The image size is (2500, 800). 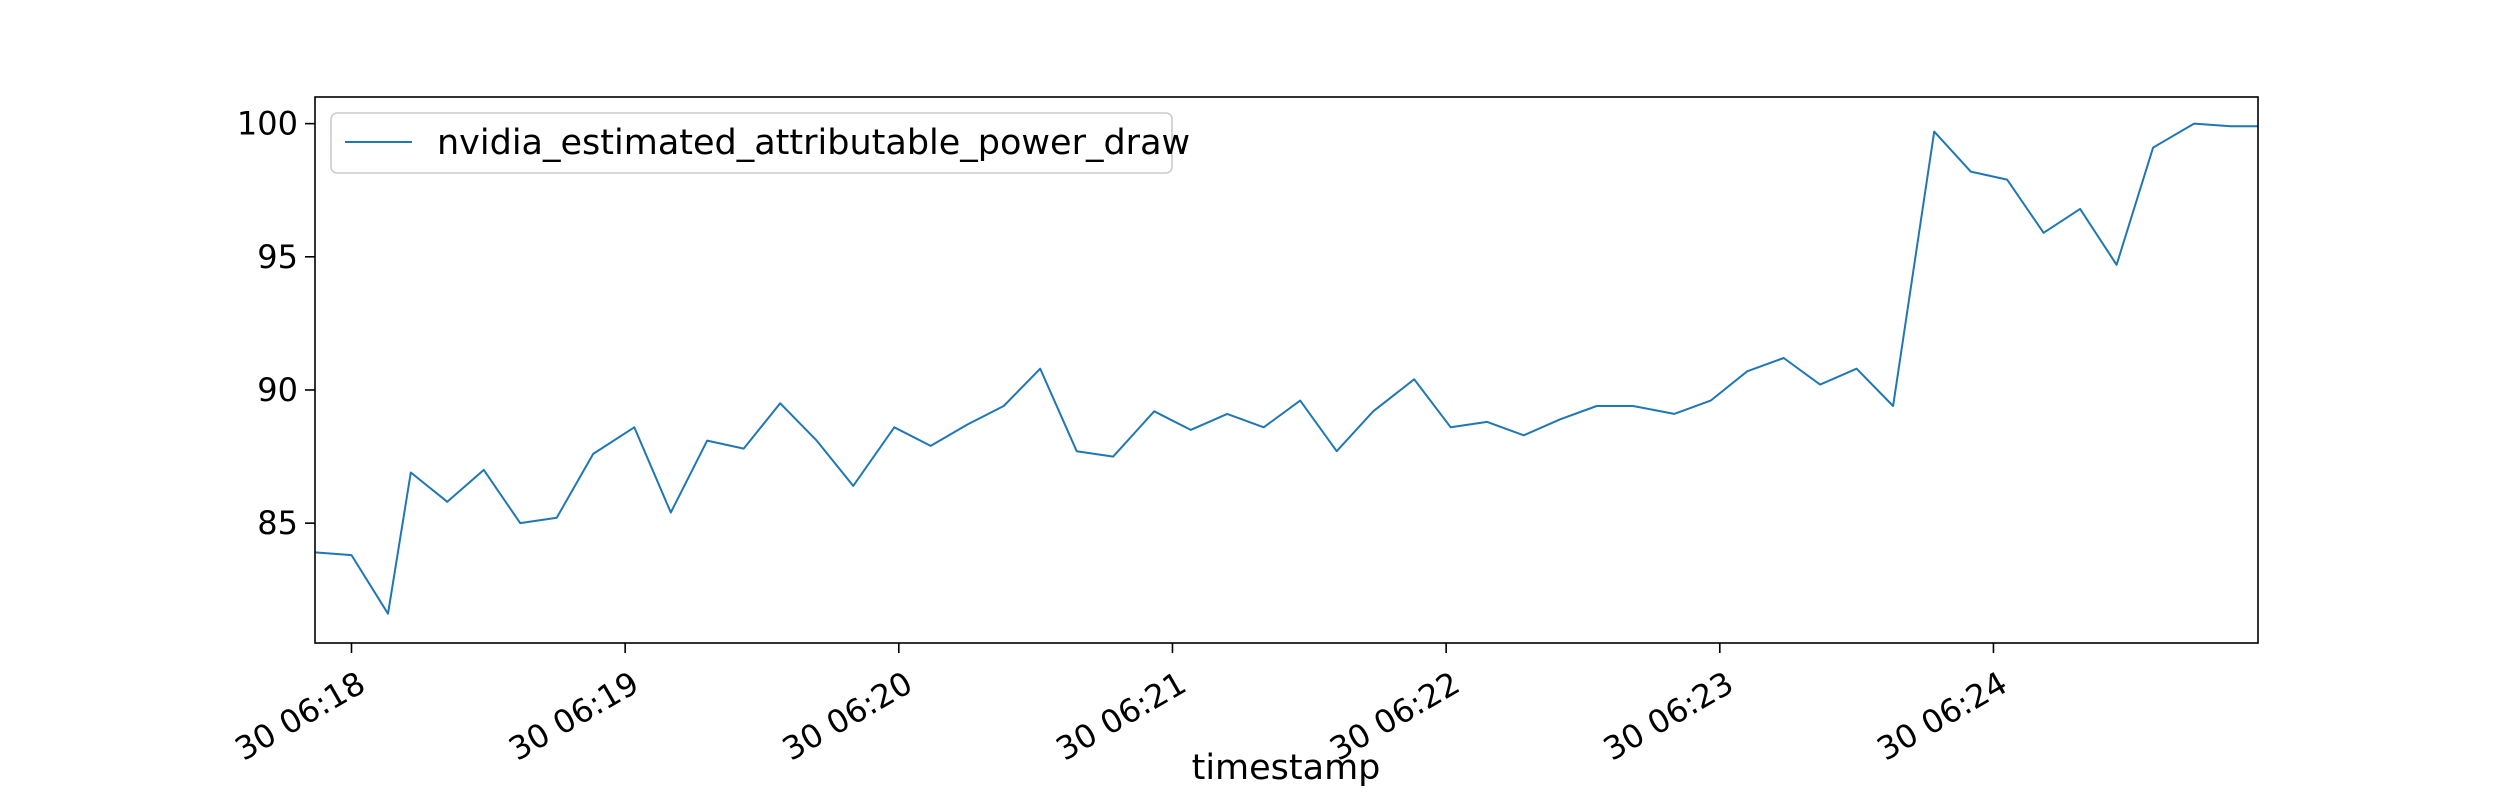 I want to click on y-tick-label: 100, so click(x=267, y=124).